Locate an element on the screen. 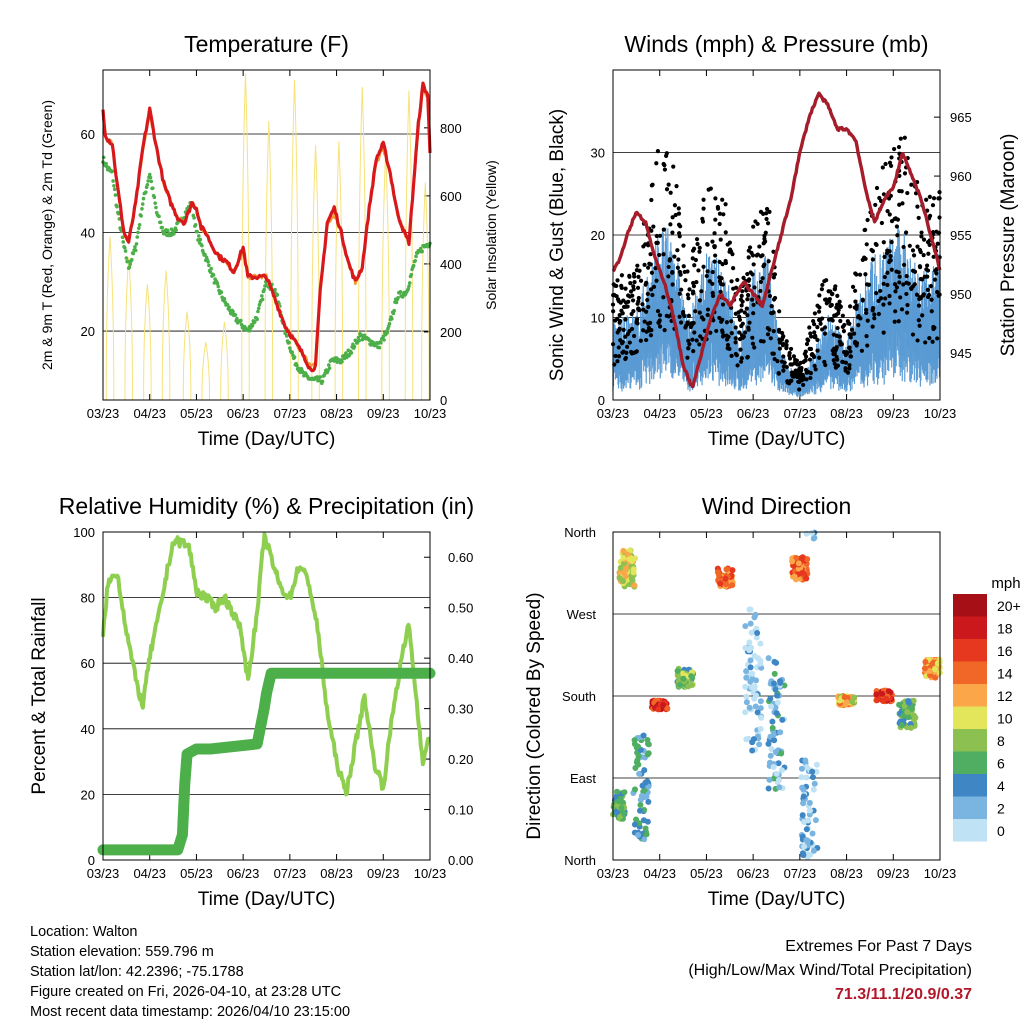 The height and width of the screenshot is (1024, 1024). rh-humidity-line is located at coordinates (266, 664).